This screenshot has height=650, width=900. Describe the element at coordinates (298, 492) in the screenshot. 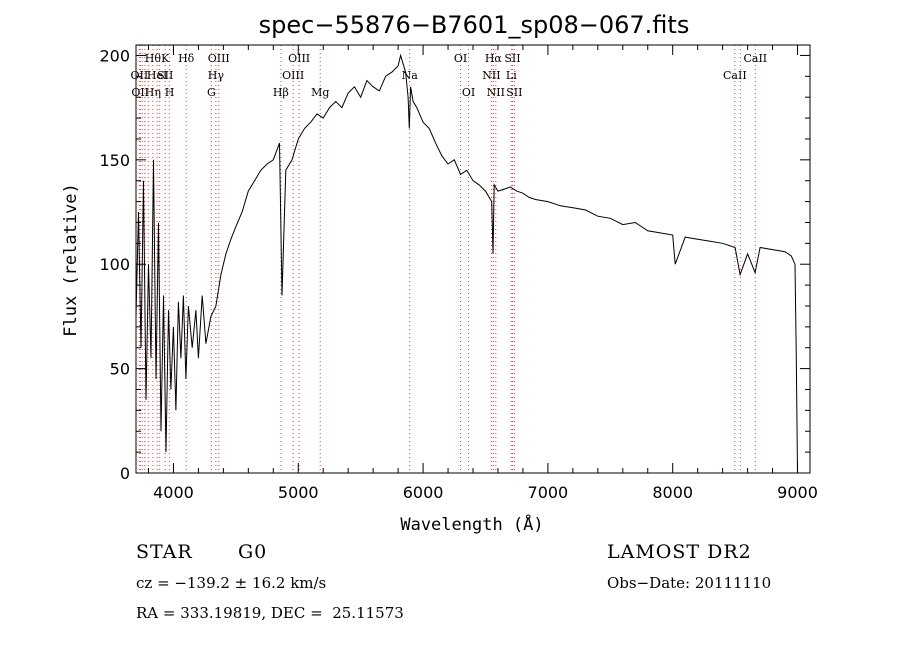

I see `x-tick-label: 5000` at that location.